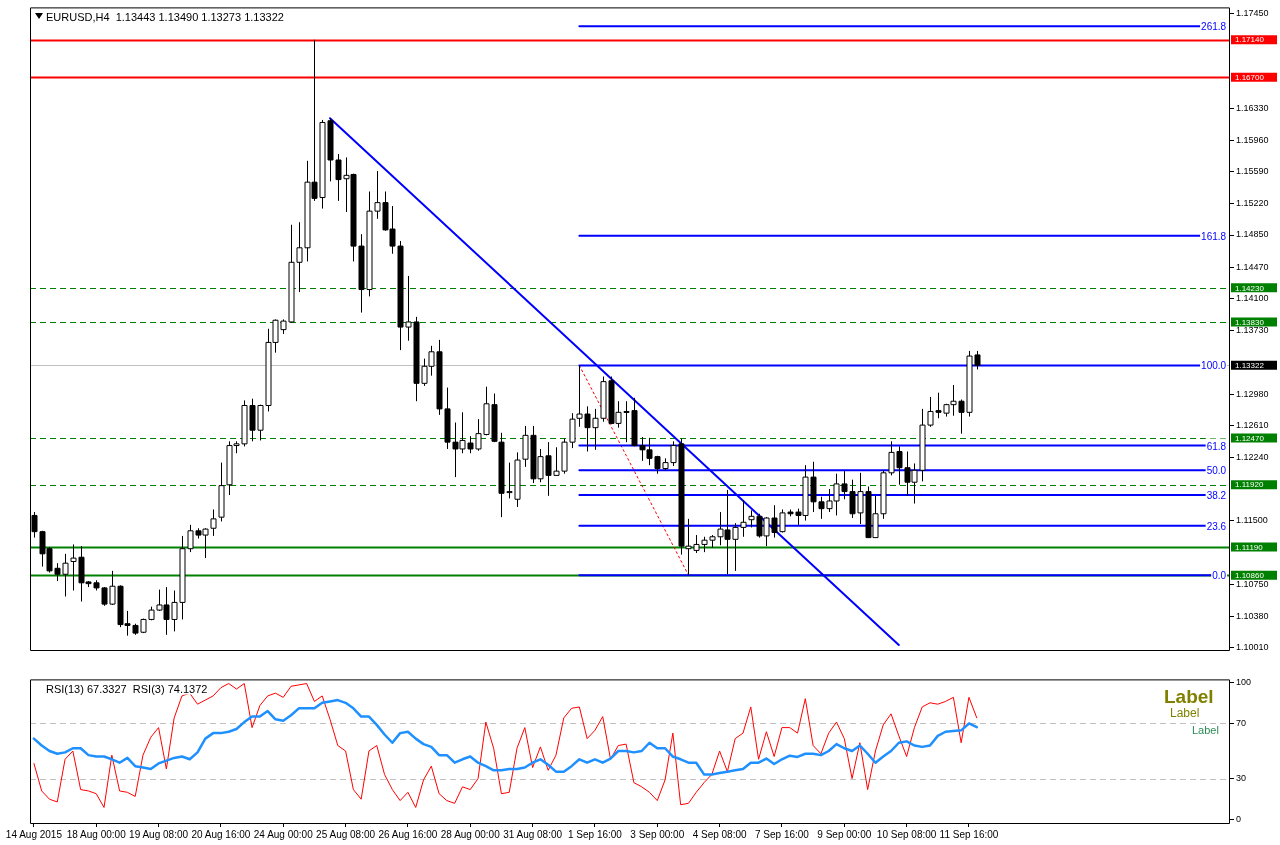 This screenshot has width=1280, height=845. Describe the element at coordinates (1252, 202) in the screenshot. I see `y-tick-label: 1.15220` at that location.